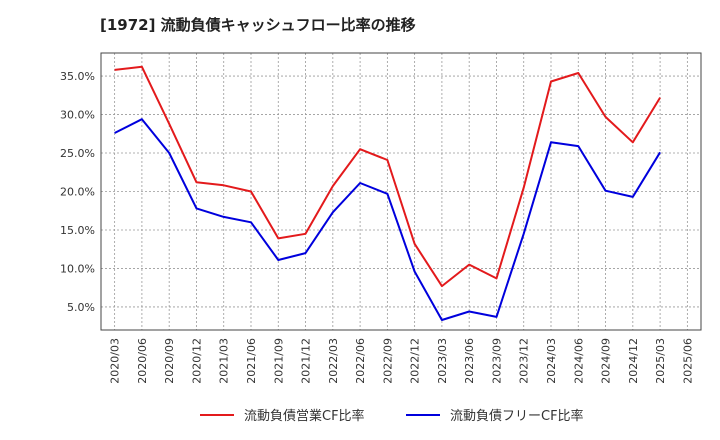 The image size is (720, 440). Describe the element at coordinates (442, 361) in the screenshot. I see `x-tick-label: 2023/03` at that location.